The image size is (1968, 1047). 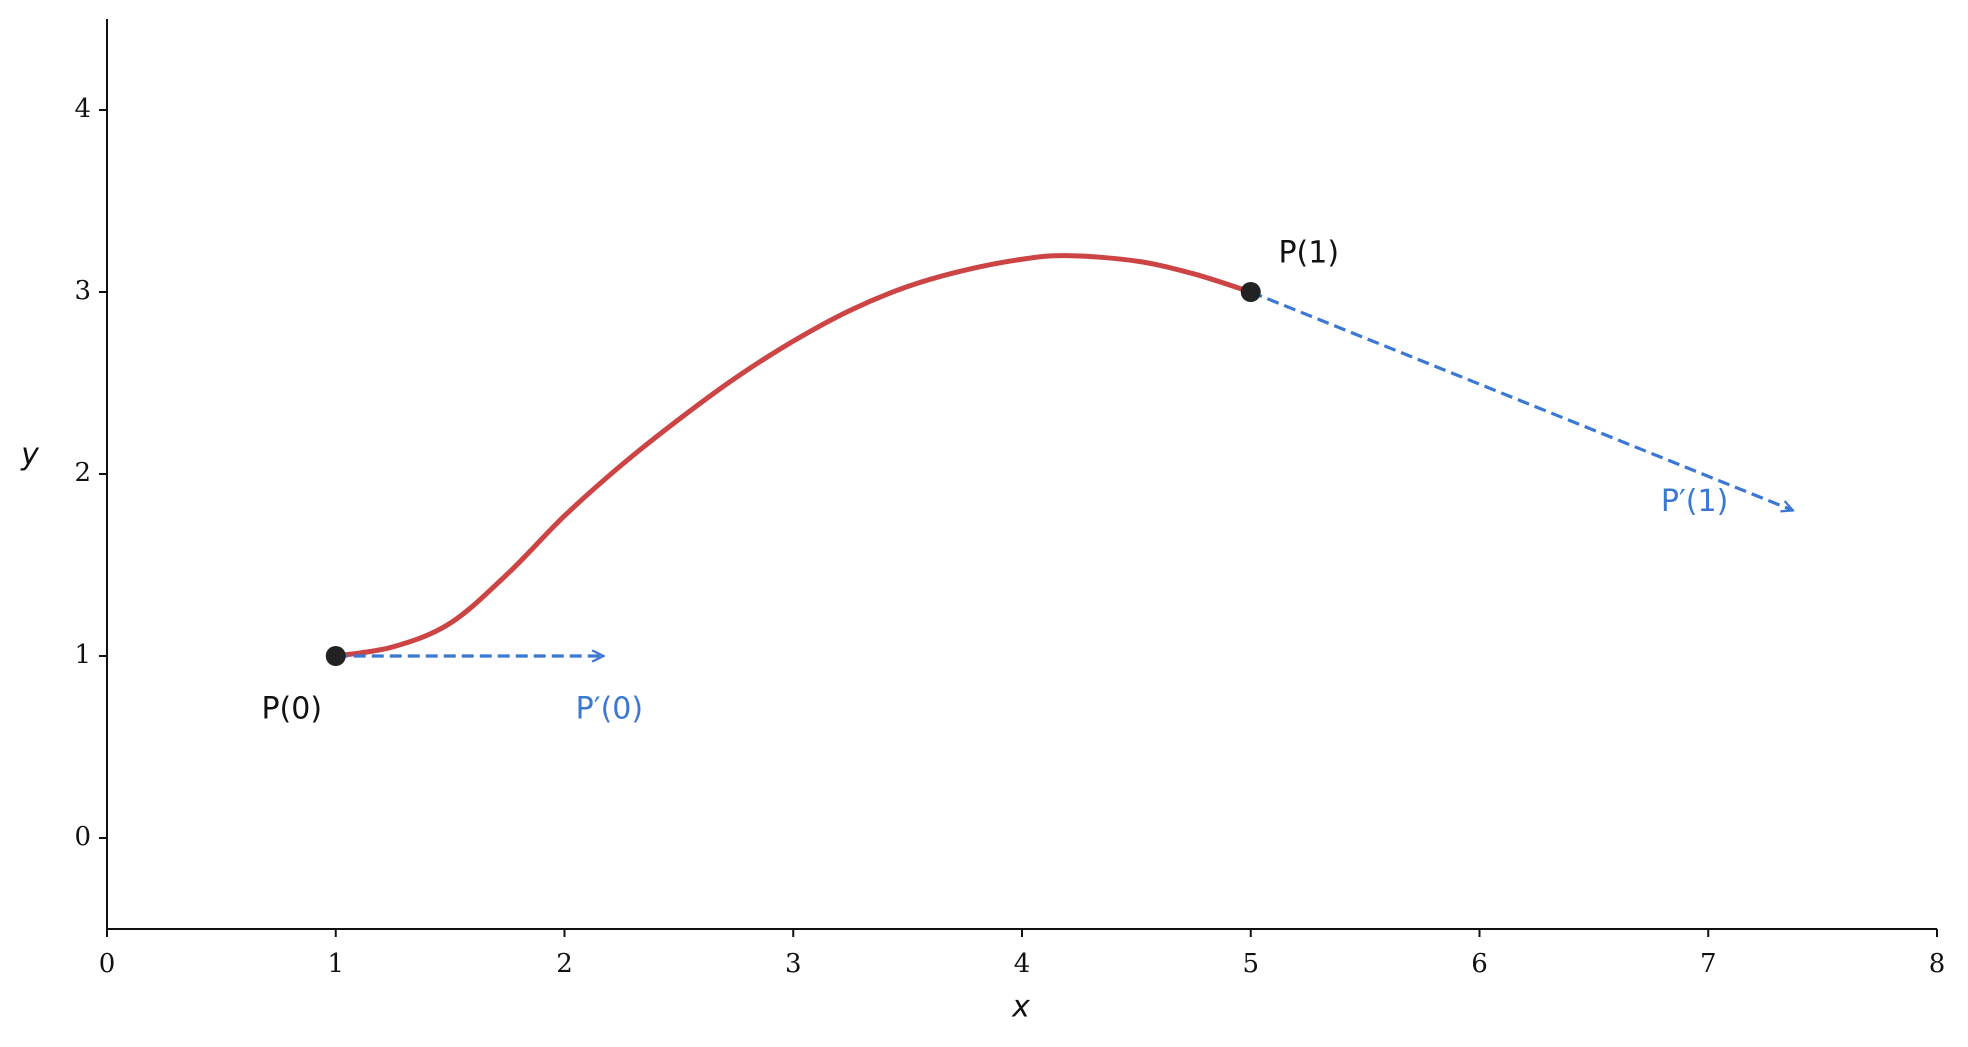 What do you see at coordinates (82, 473) in the screenshot?
I see `y-tick-label: 2` at bounding box center [82, 473].